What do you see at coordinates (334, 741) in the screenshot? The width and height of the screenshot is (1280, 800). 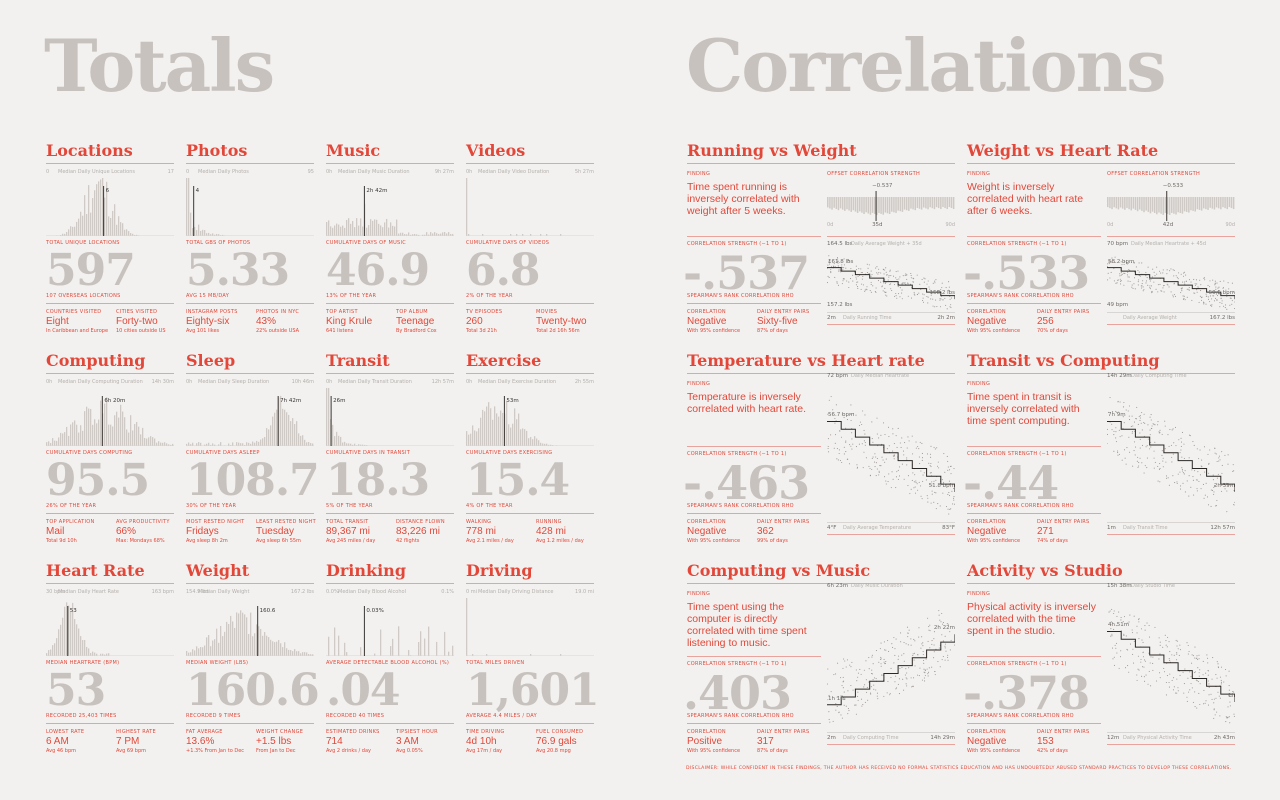 I see `detail-a-value: 714` at bounding box center [334, 741].